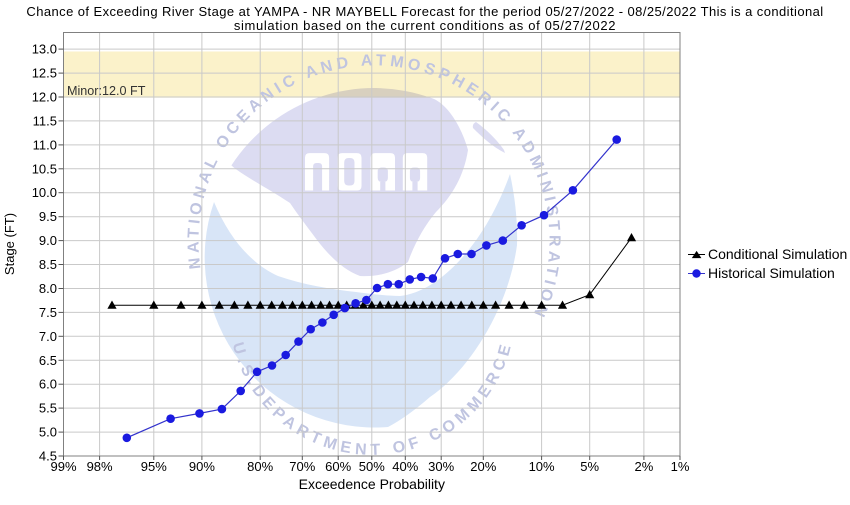 The image size is (850, 505). What do you see at coordinates (48, 312) in the screenshot?
I see `svg-text: 7.5` at bounding box center [48, 312].